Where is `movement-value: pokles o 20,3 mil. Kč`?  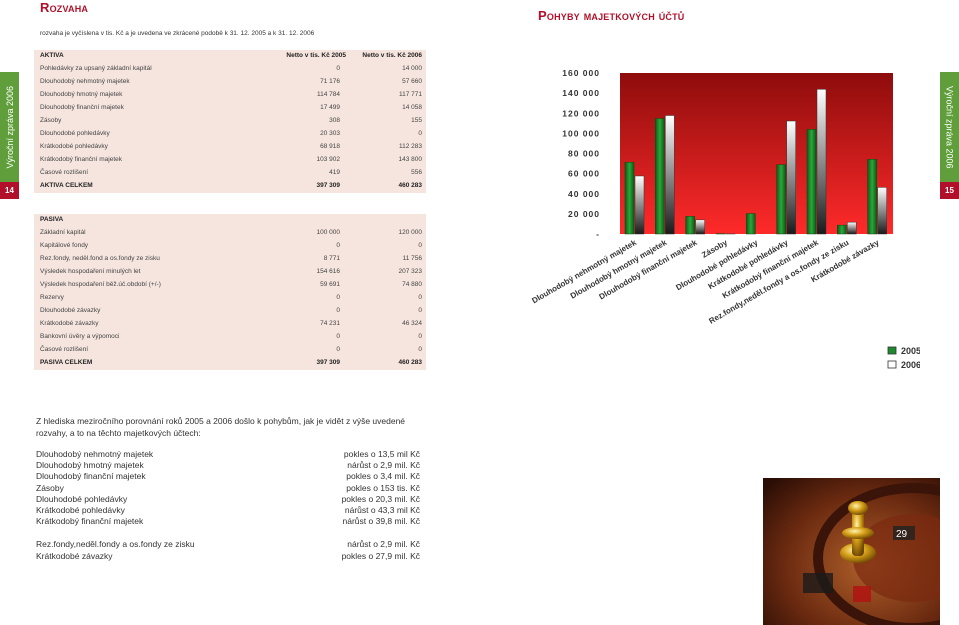 movement-value: pokles o 20,3 mil. Kč is located at coordinates (380, 498).